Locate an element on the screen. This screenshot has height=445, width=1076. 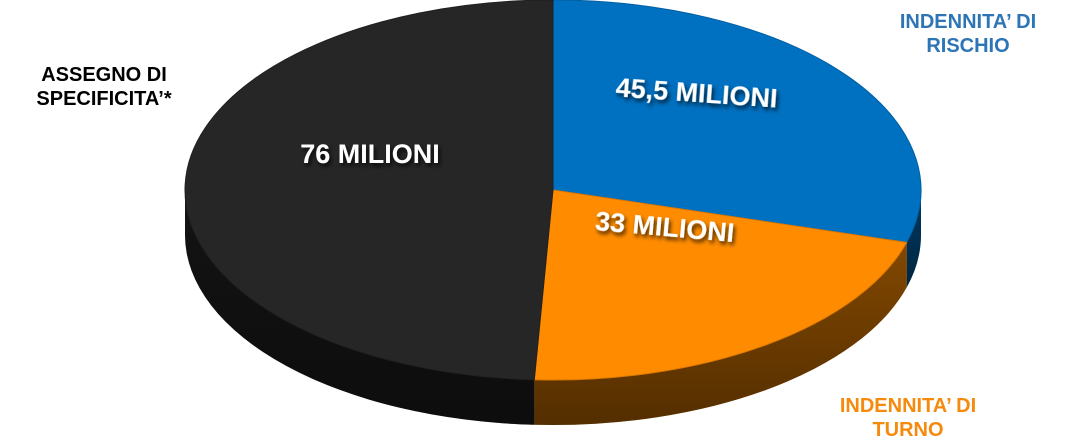
slice-category-label-line: ASSEGNO DI is located at coordinates (104, 75).